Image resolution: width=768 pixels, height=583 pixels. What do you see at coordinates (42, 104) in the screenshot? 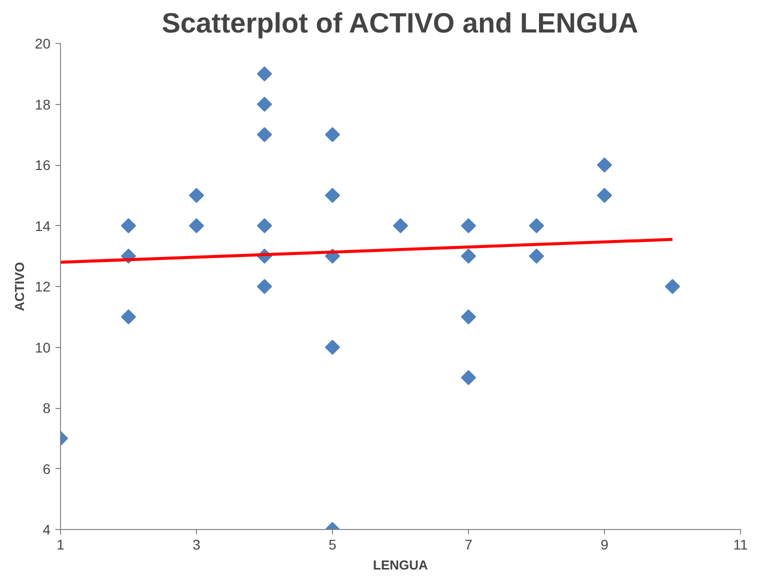
I see `y-tick-label: 18` at bounding box center [42, 104].